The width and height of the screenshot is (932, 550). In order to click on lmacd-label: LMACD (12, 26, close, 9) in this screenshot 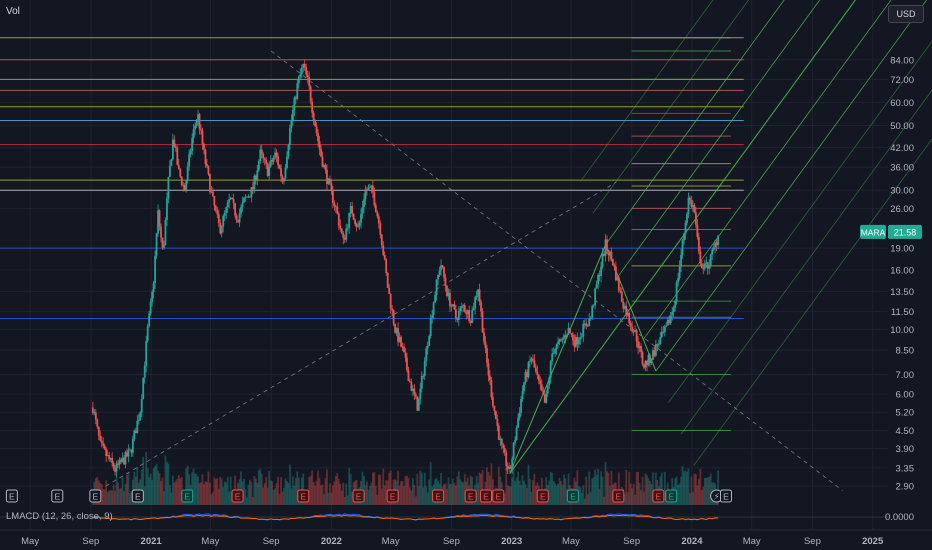, I will do `click(59, 516)`.